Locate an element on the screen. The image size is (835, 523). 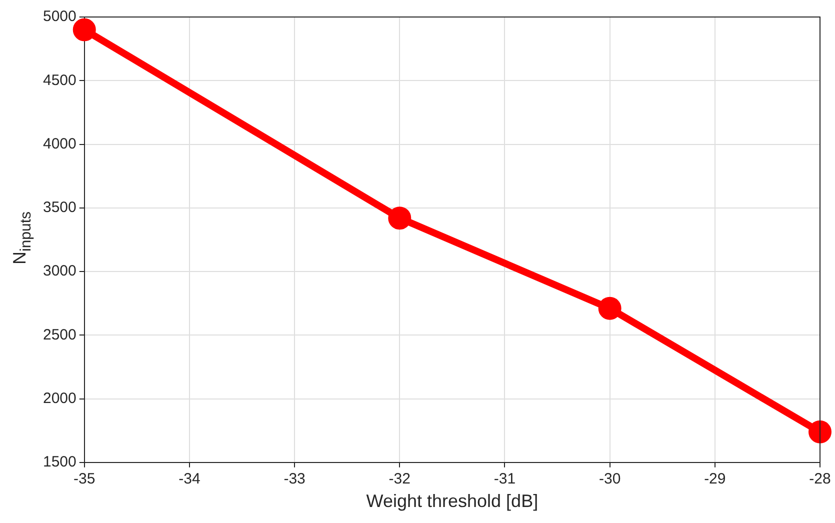
x-axis-title: Weight threshold [dB] is located at coordinates (452, 501).